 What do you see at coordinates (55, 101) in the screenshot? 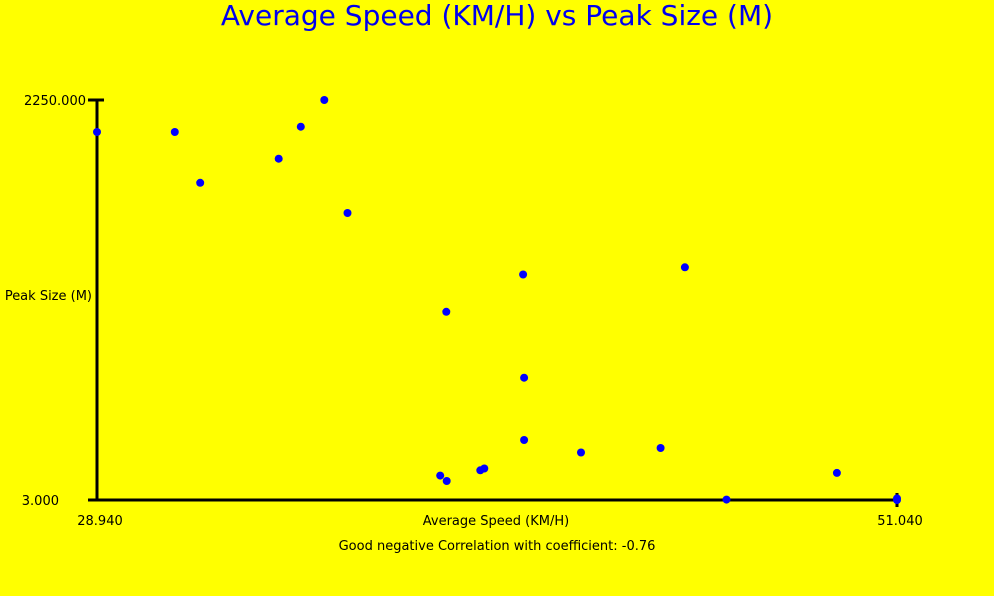
I see `y-tick-label-max: 2250.000` at bounding box center [55, 101].